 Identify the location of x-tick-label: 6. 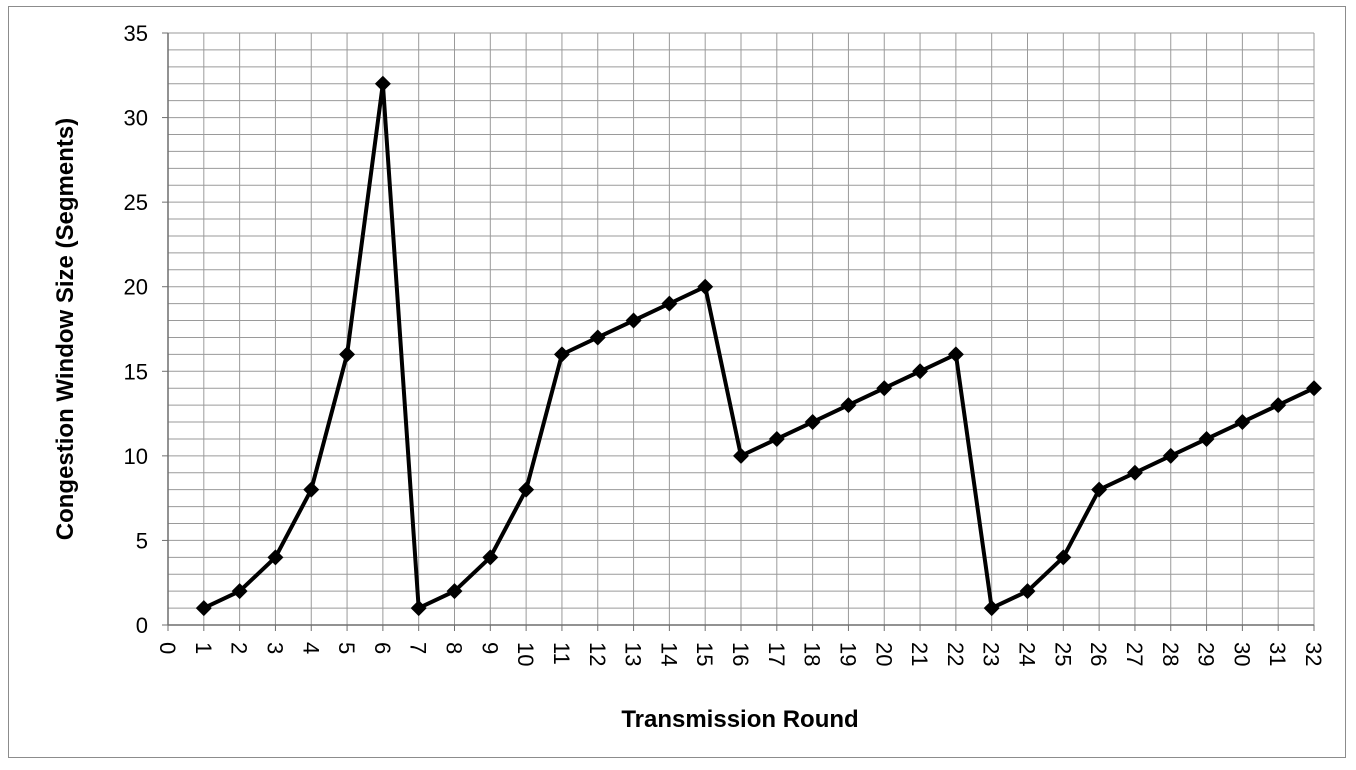
(382, 648).